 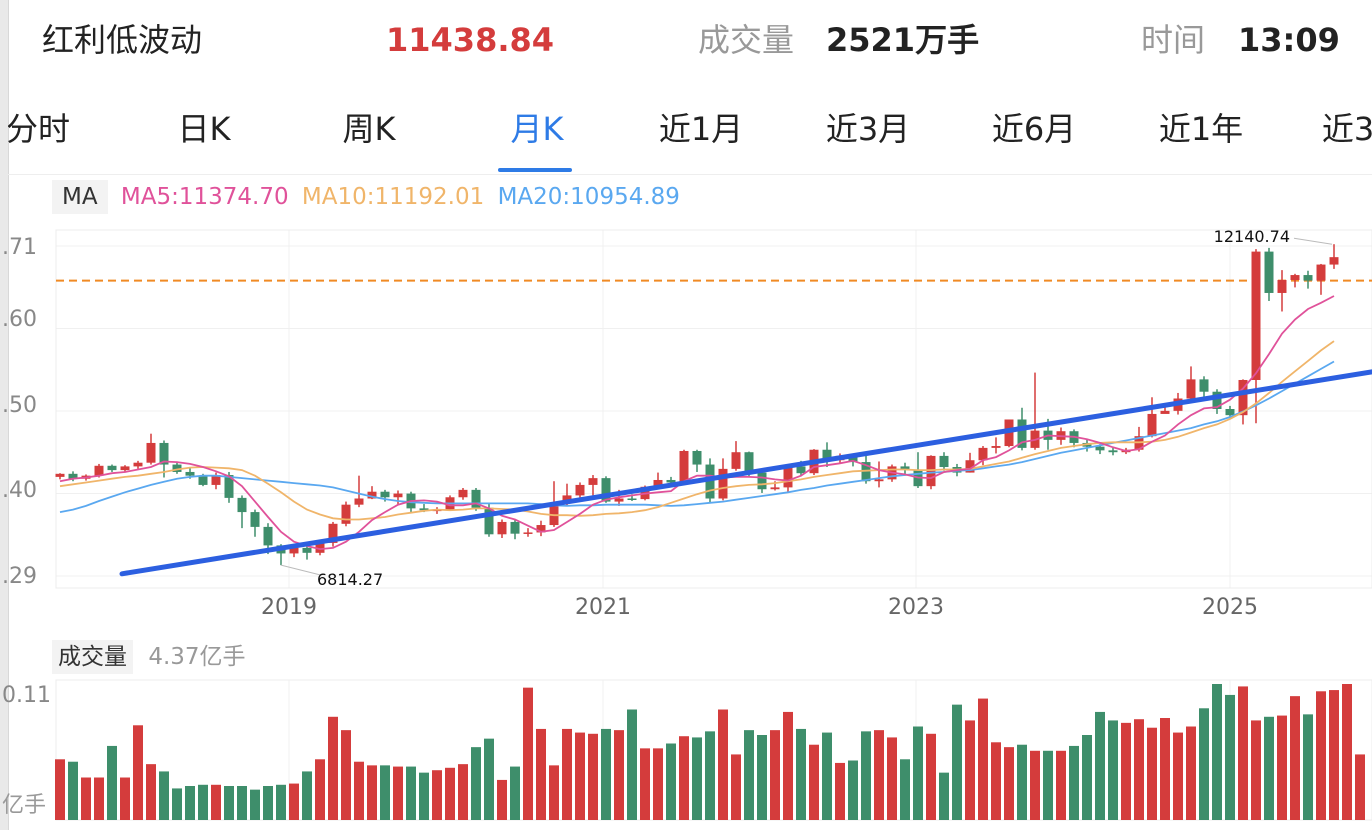 What do you see at coordinates (916, 607) in the screenshot?
I see `x-tick-label: 2023` at bounding box center [916, 607].